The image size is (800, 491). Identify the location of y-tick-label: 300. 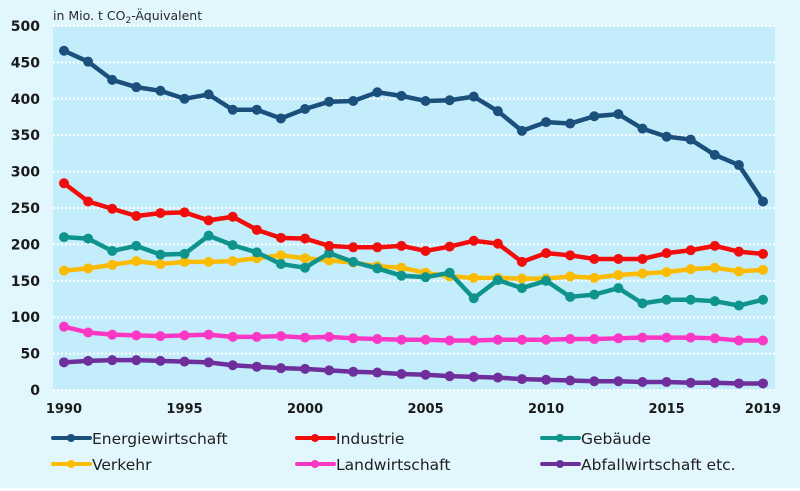
(25, 173).